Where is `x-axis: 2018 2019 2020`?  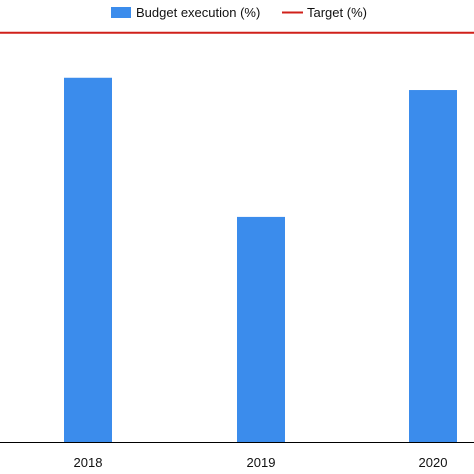 x-axis: 2018 2019 2020 is located at coordinates (237, 456).